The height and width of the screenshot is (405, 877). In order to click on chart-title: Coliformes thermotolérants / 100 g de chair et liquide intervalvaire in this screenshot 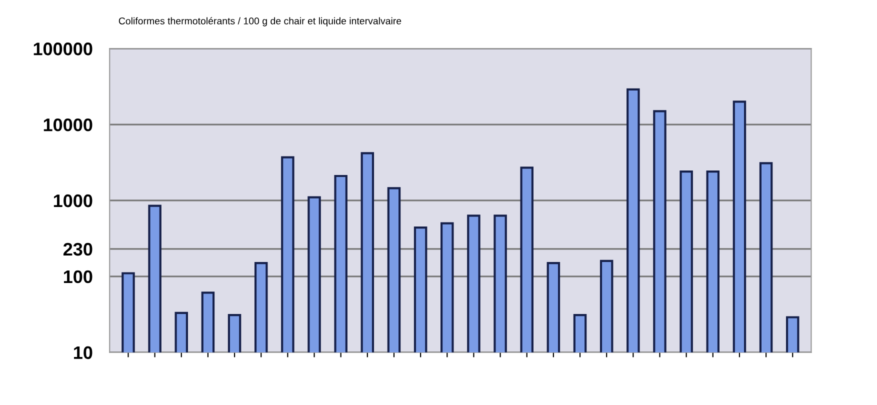, I will do `click(260, 21)`.